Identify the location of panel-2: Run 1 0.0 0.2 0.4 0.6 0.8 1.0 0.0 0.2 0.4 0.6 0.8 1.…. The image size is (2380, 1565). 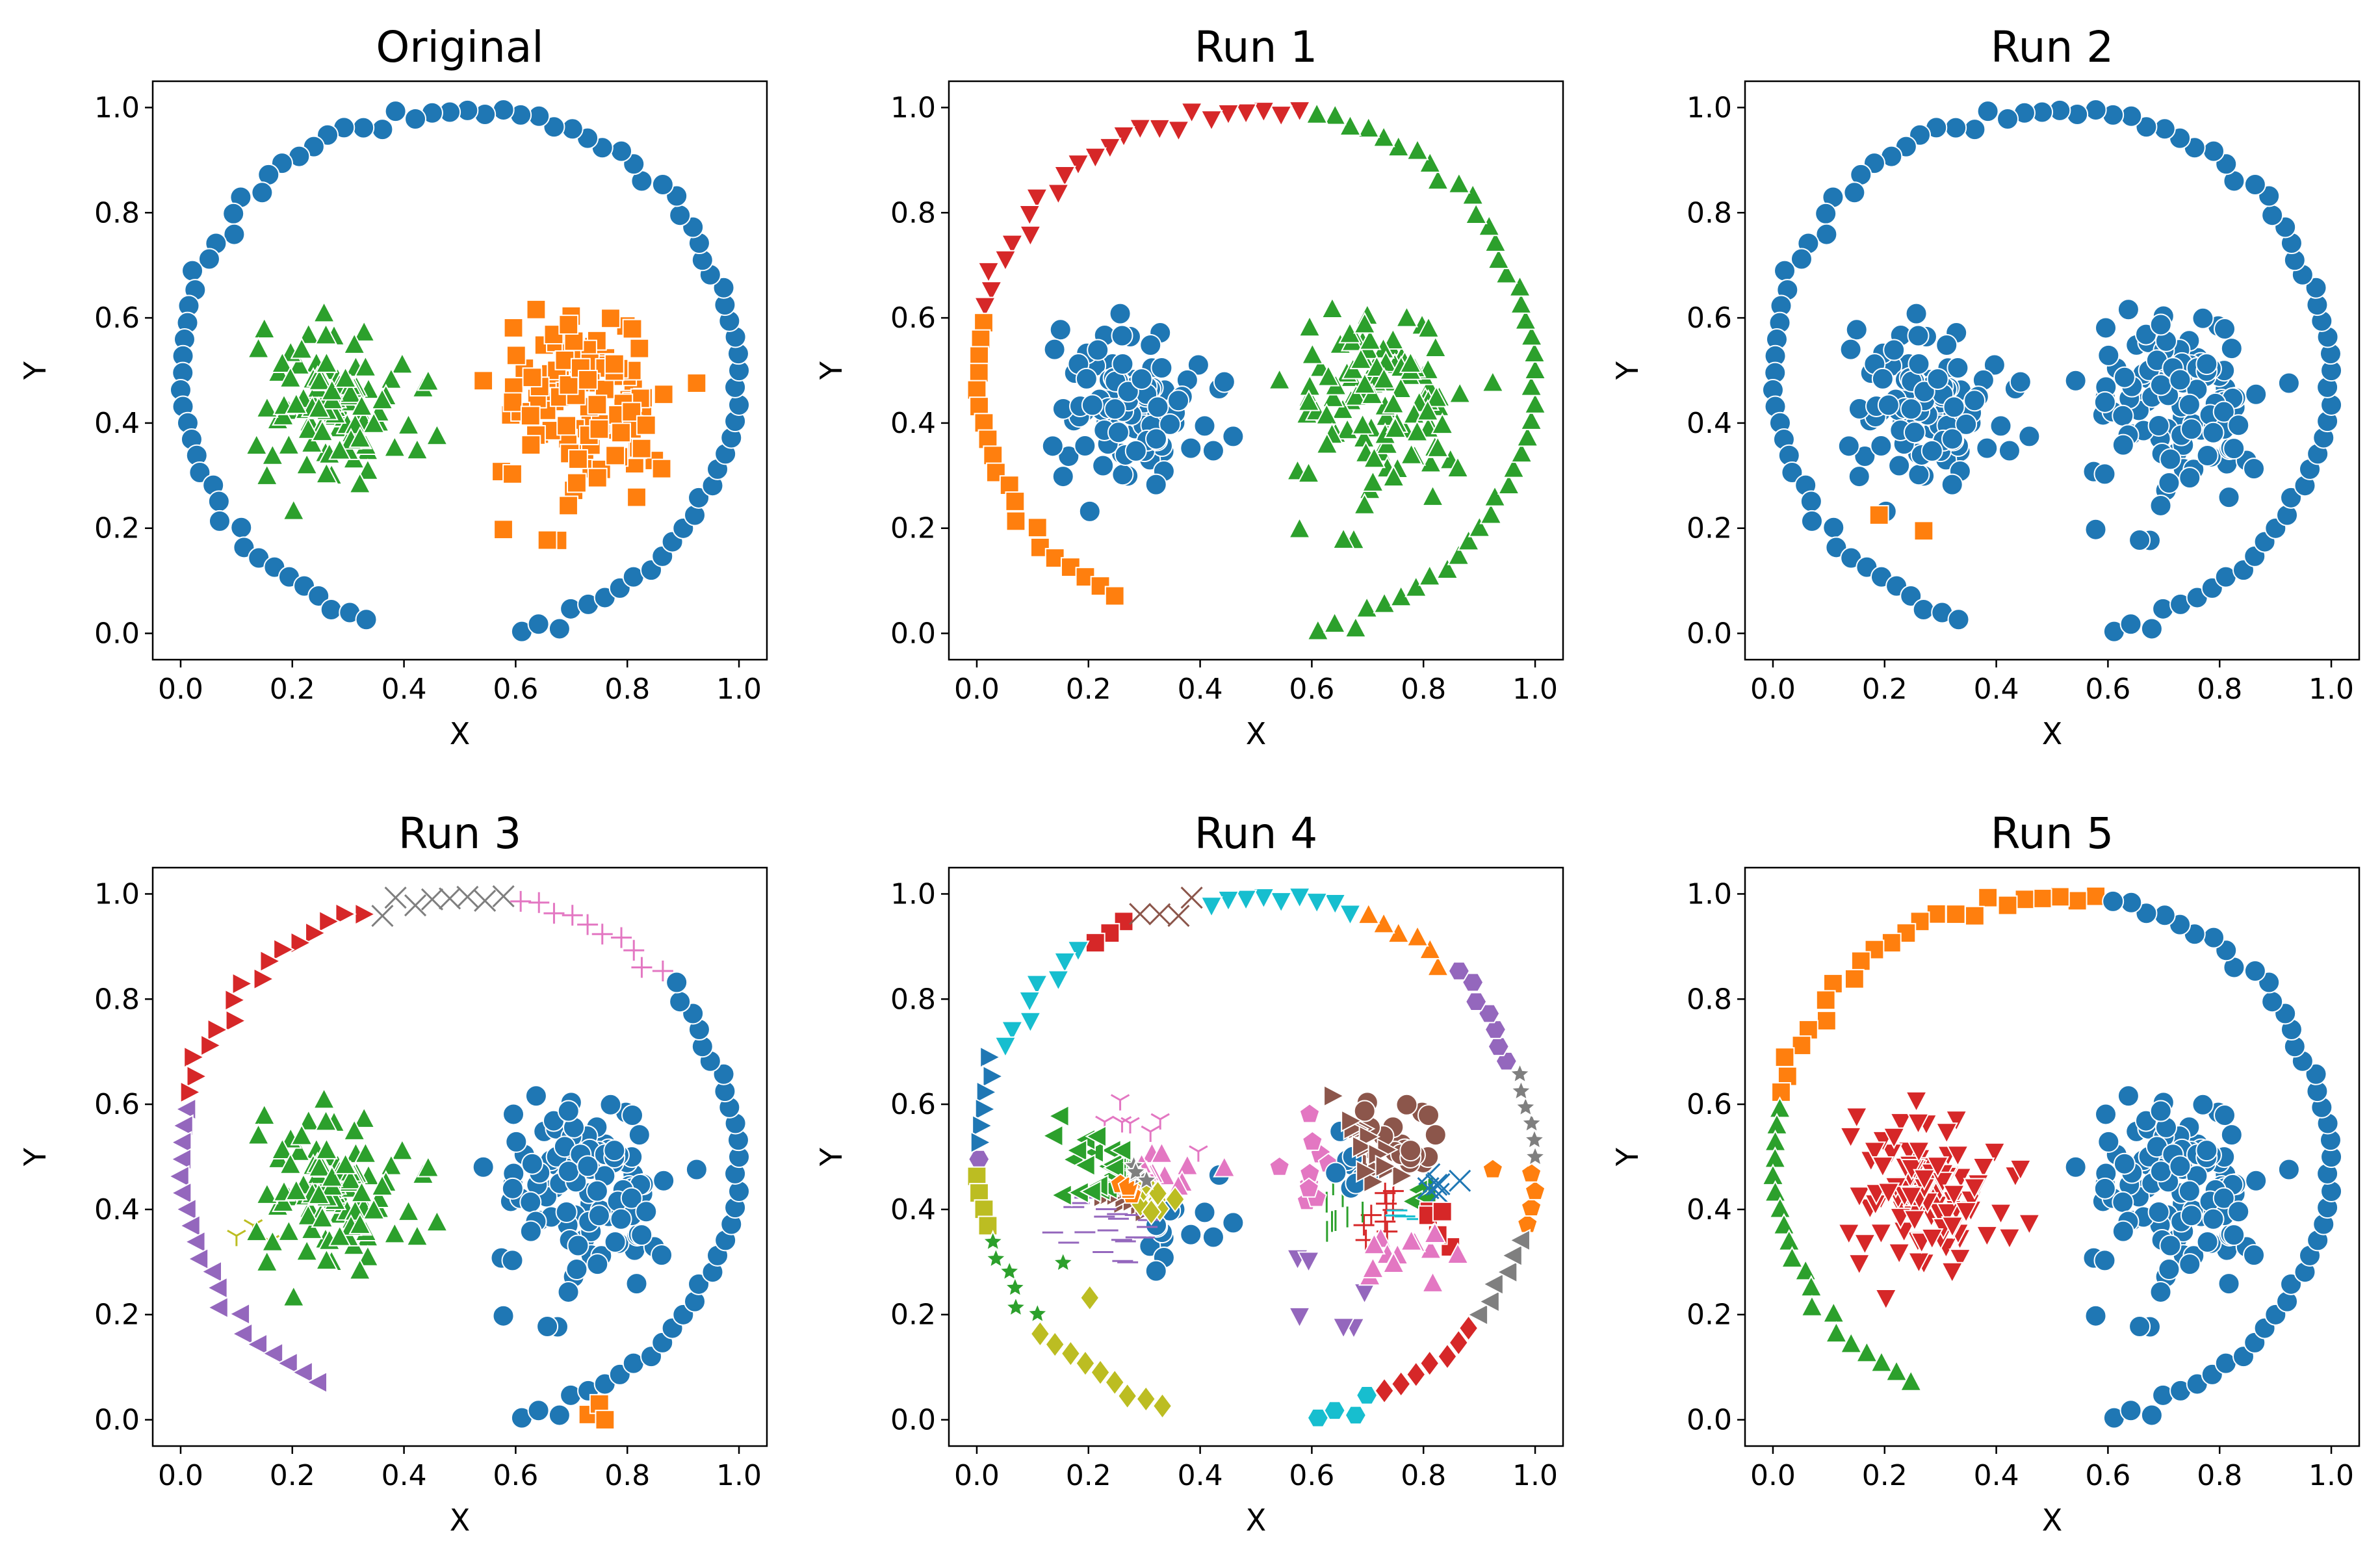
(1189, 386).